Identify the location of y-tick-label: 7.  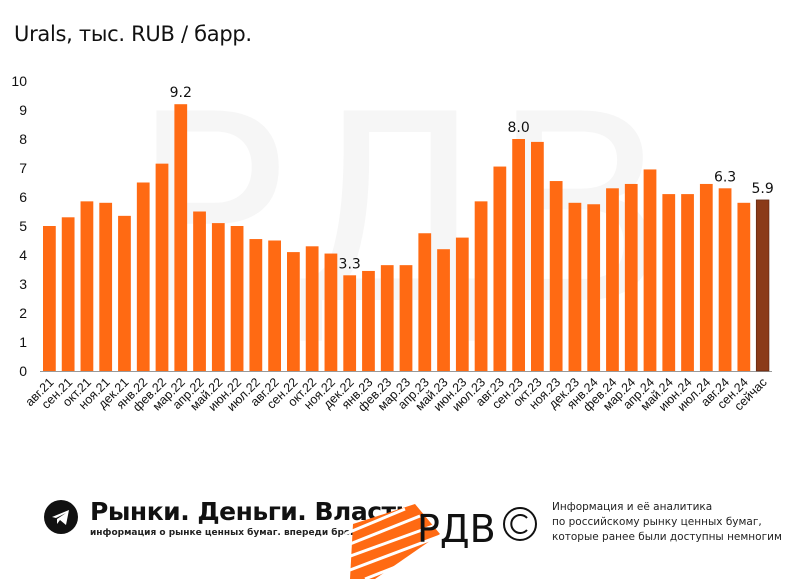
(23, 168).